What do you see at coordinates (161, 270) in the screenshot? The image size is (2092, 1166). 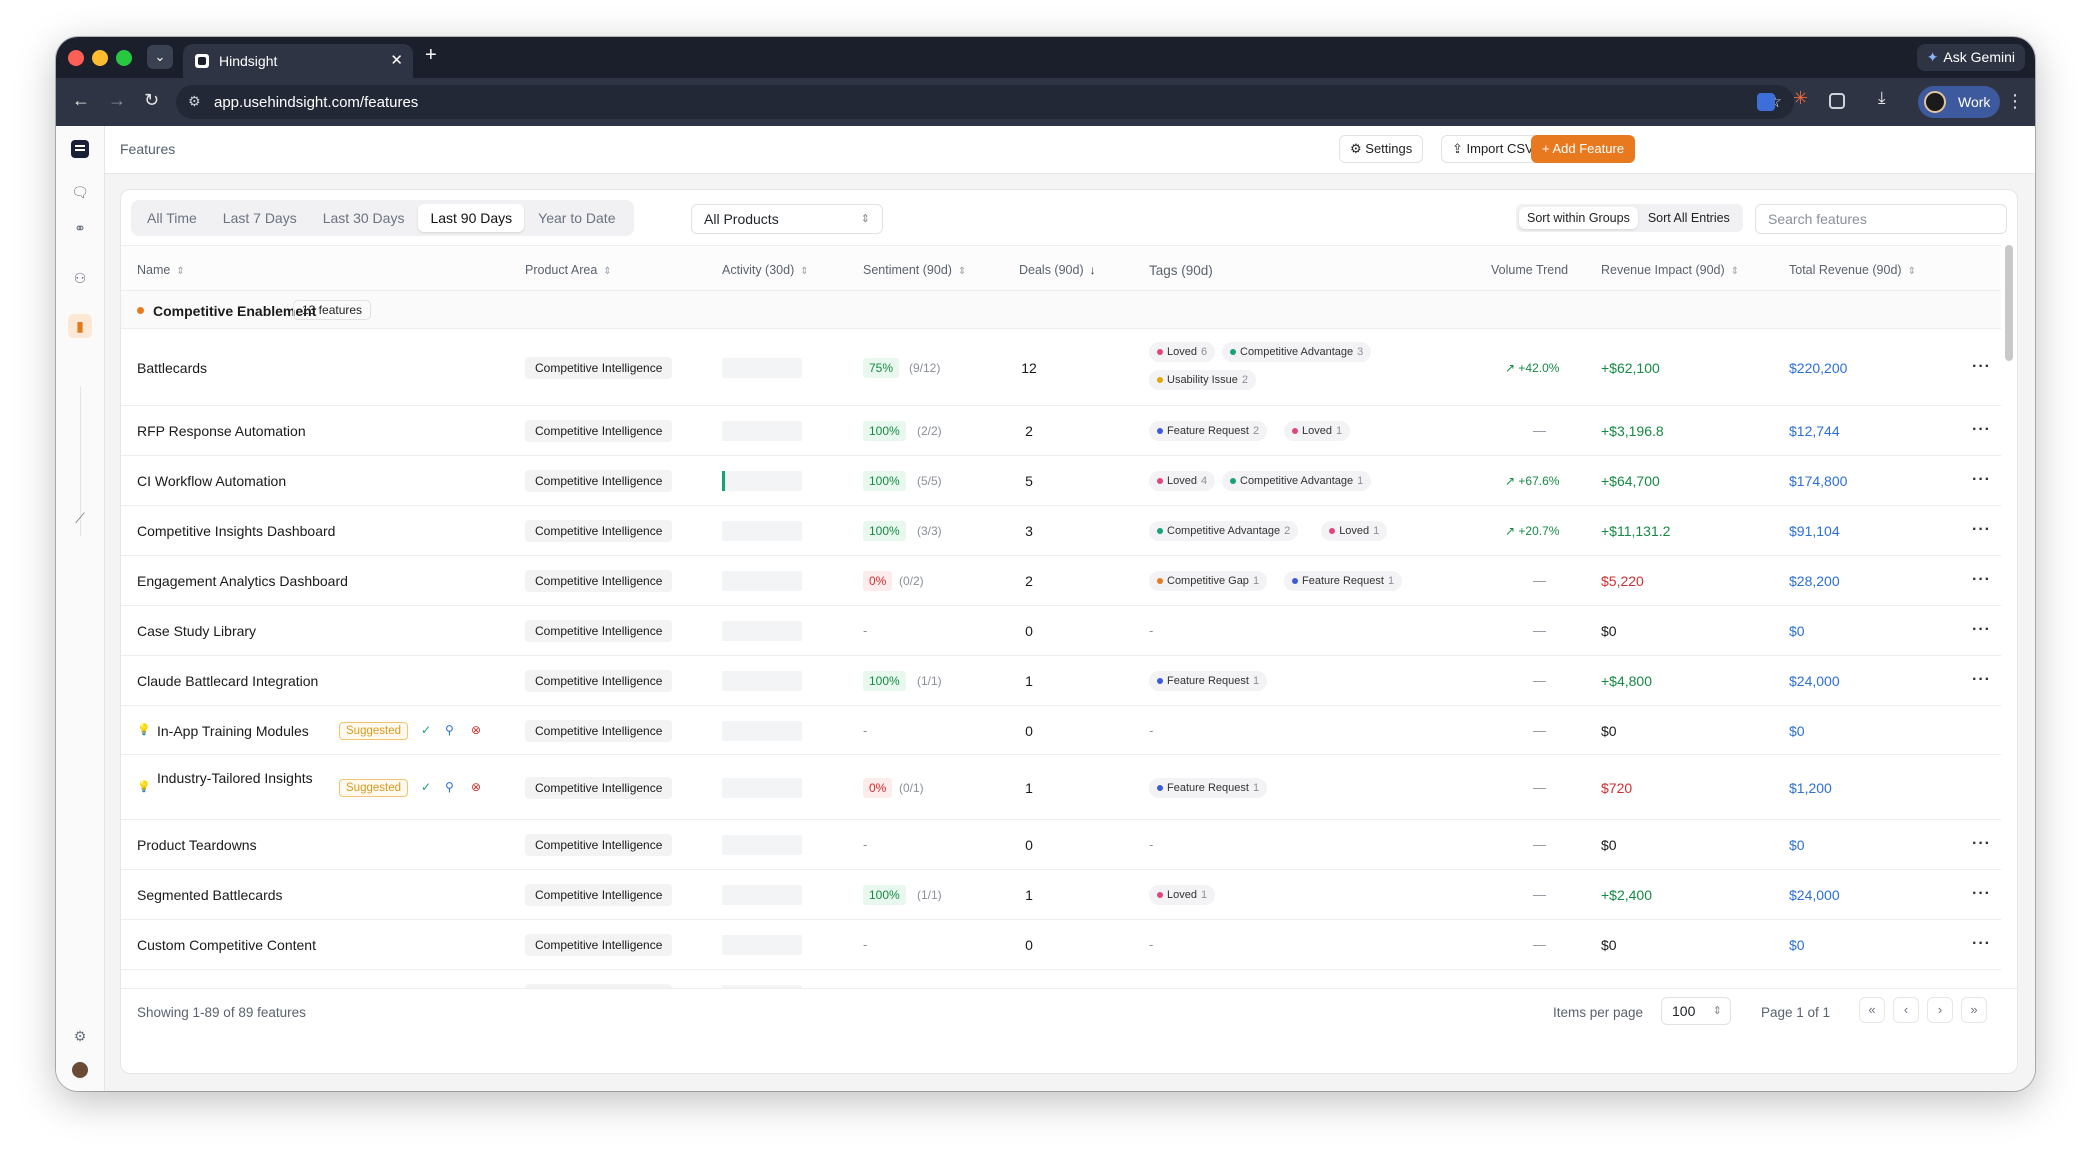 I see `column-name: Name ⇕` at bounding box center [161, 270].